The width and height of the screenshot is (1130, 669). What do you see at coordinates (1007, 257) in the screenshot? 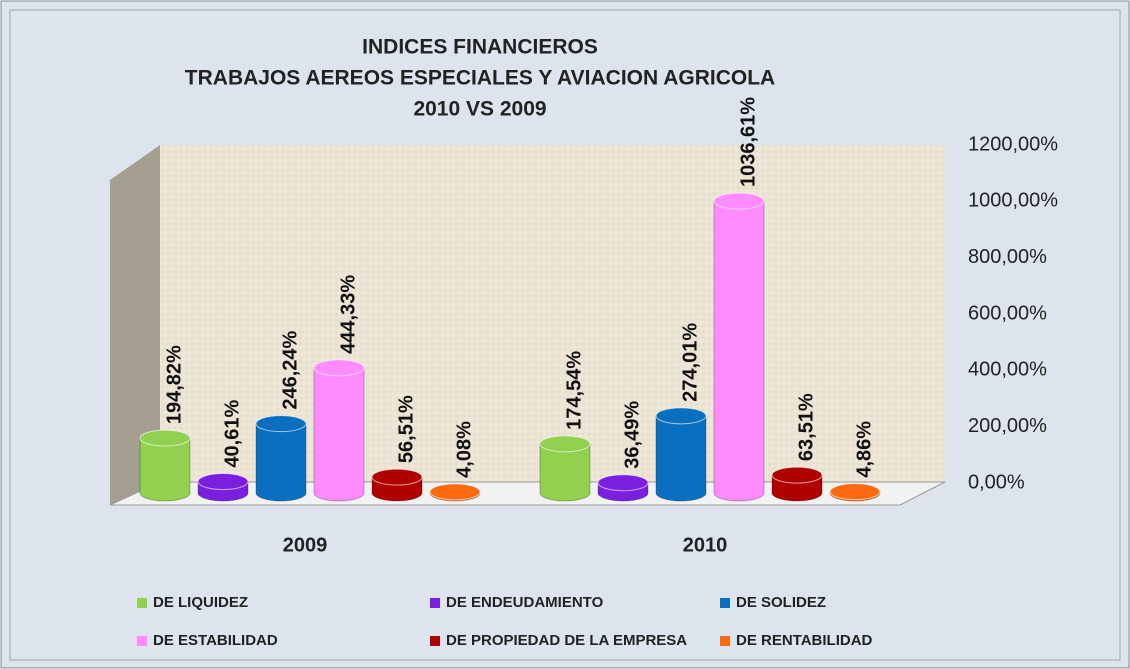
I see `y-tick-label: 800,00%` at bounding box center [1007, 257].